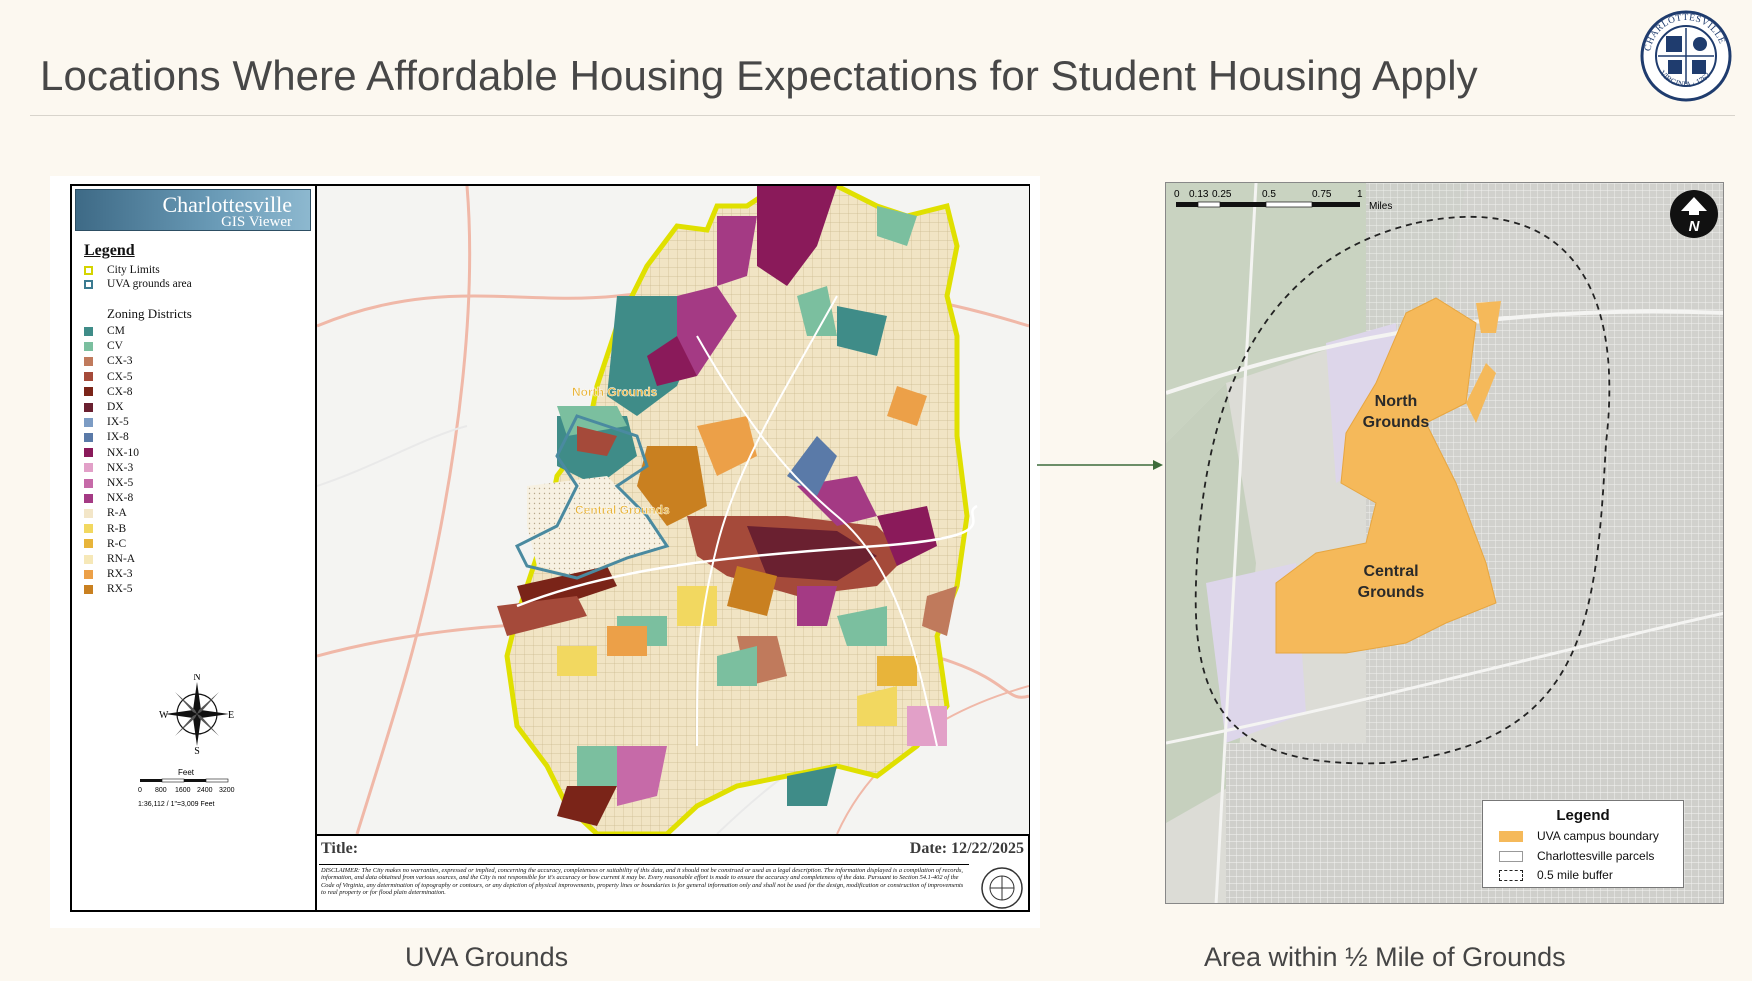 The width and height of the screenshot is (1752, 981). I want to click on zone-legend-item: CX-3, so click(108, 361).